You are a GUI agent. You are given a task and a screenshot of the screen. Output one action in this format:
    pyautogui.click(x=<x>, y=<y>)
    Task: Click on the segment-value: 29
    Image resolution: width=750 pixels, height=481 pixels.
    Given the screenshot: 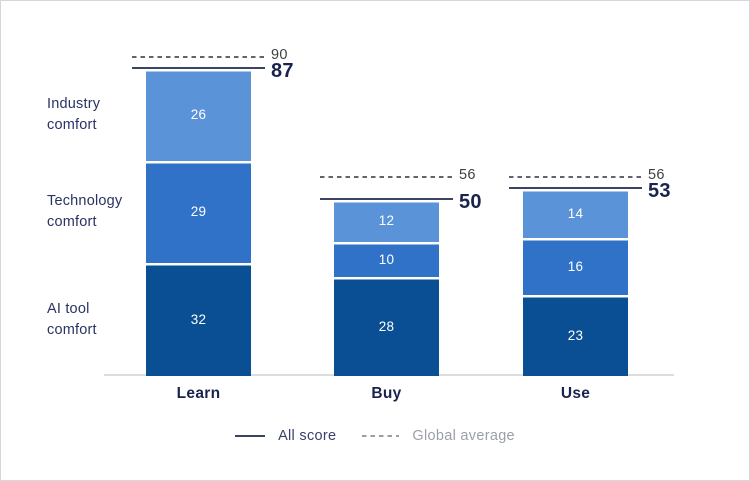 What is the action you would take?
    pyautogui.click(x=198, y=212)
    